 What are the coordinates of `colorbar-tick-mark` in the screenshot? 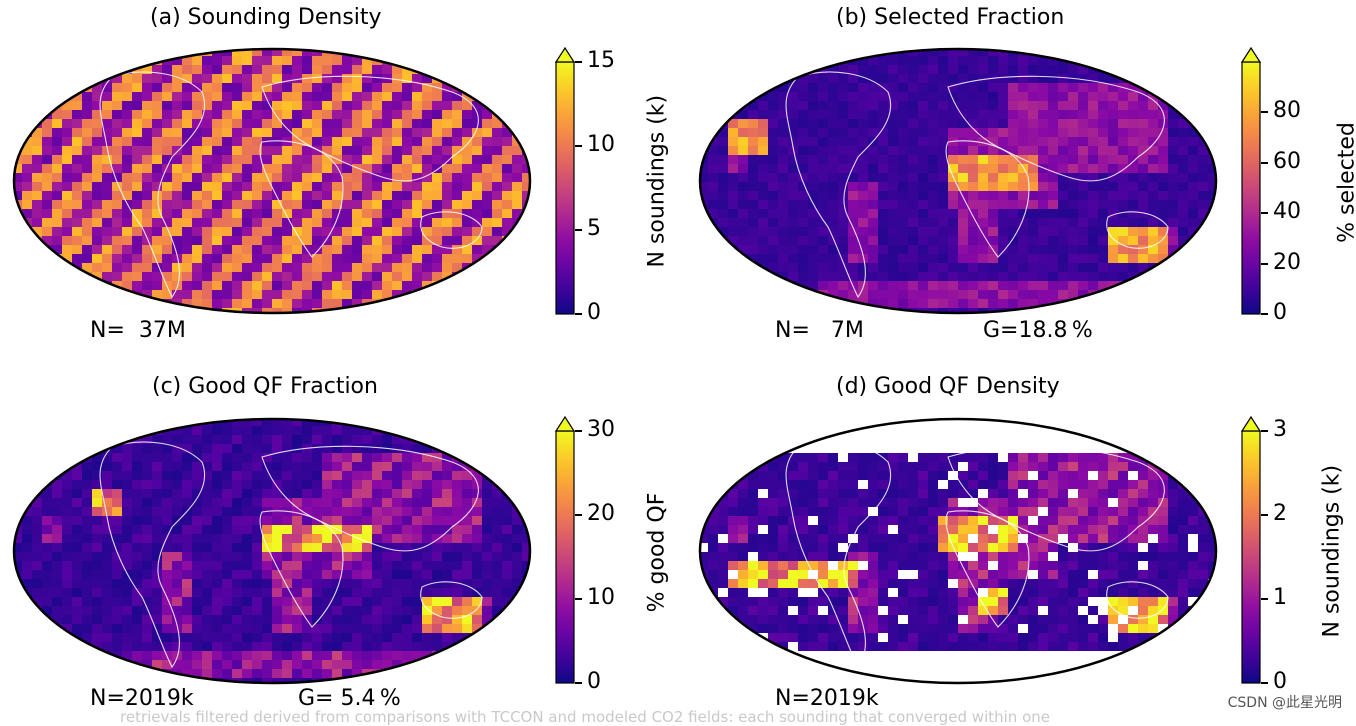 It's located at (1264, 264).